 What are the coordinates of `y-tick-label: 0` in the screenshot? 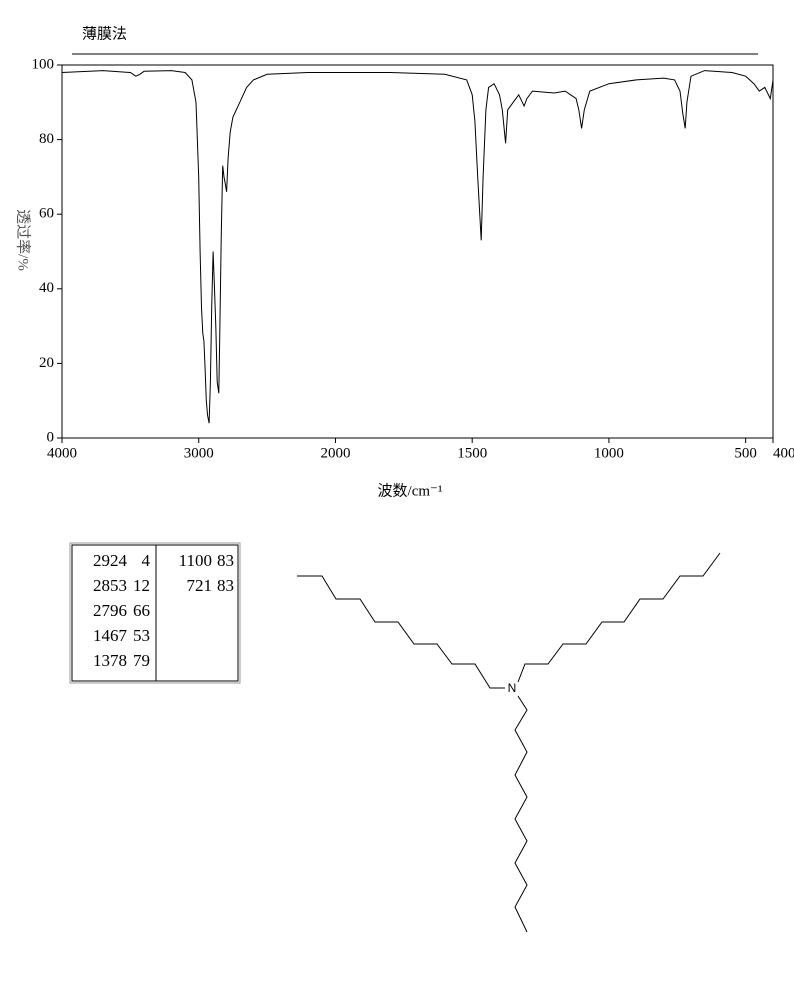 It's located at (51, 437).